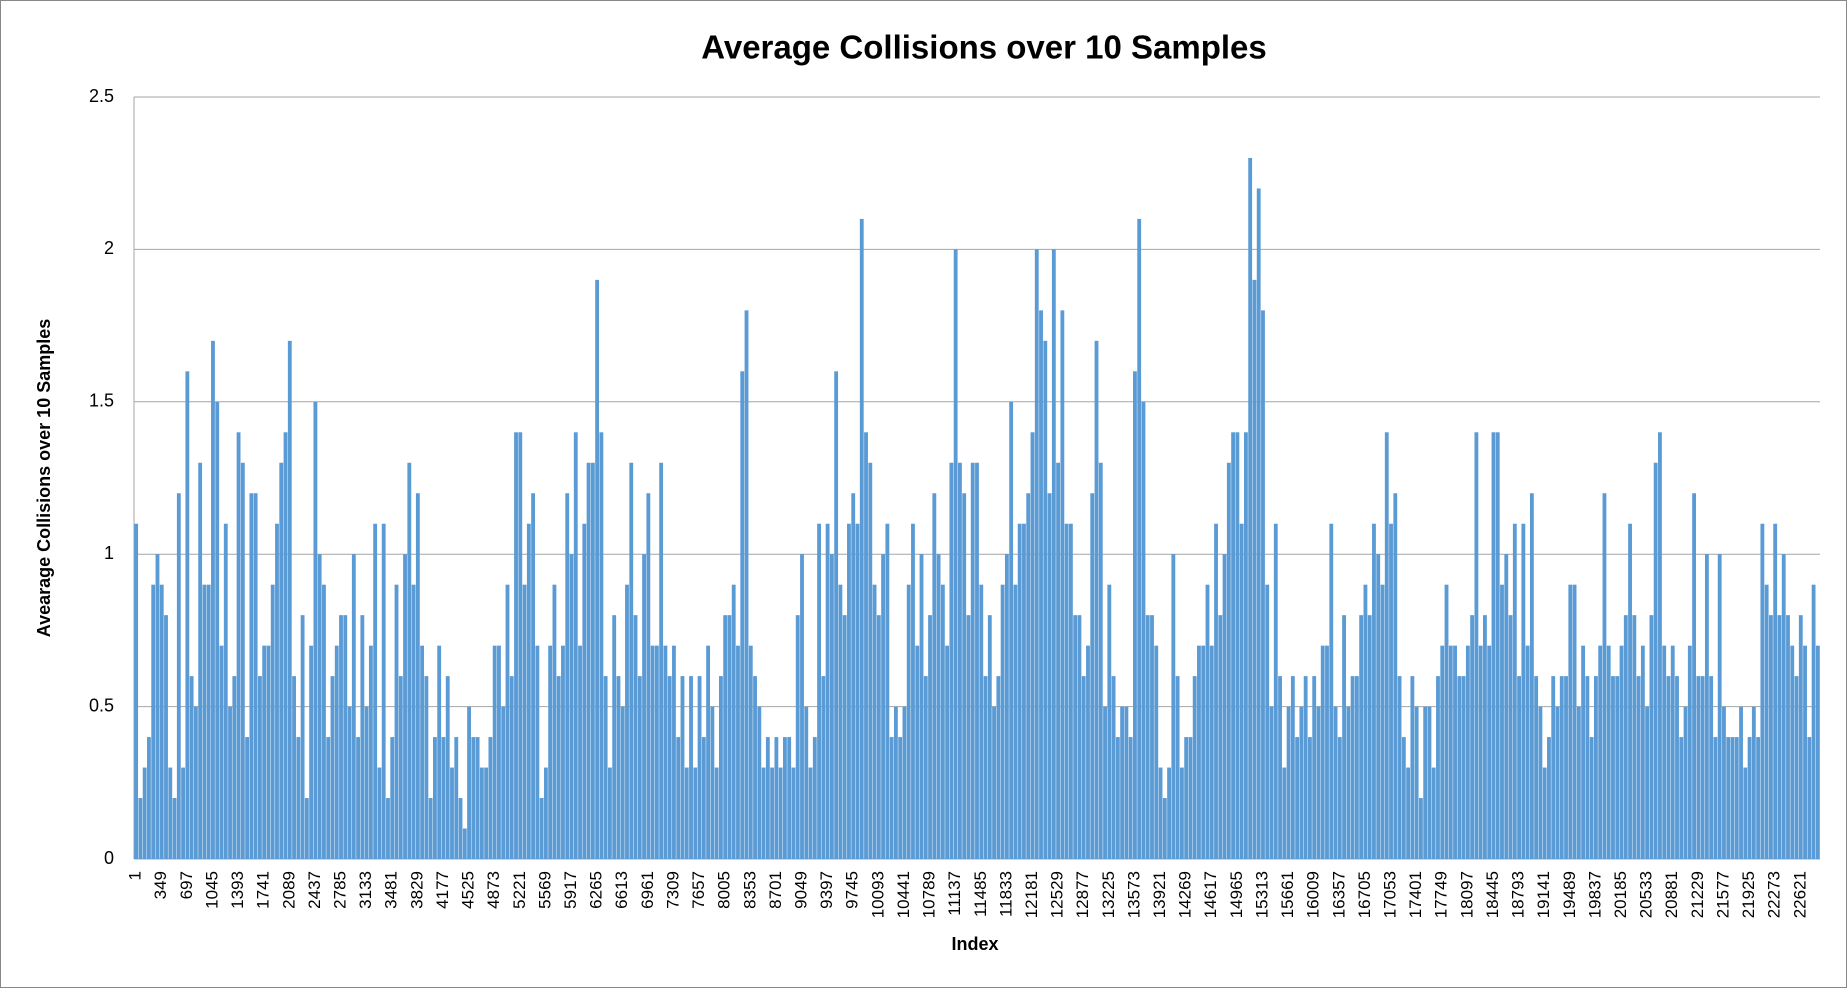 The width and height of the screenshot is (1847, 988). I want to click on x-tick-label: 16705, so click(1364, 894).